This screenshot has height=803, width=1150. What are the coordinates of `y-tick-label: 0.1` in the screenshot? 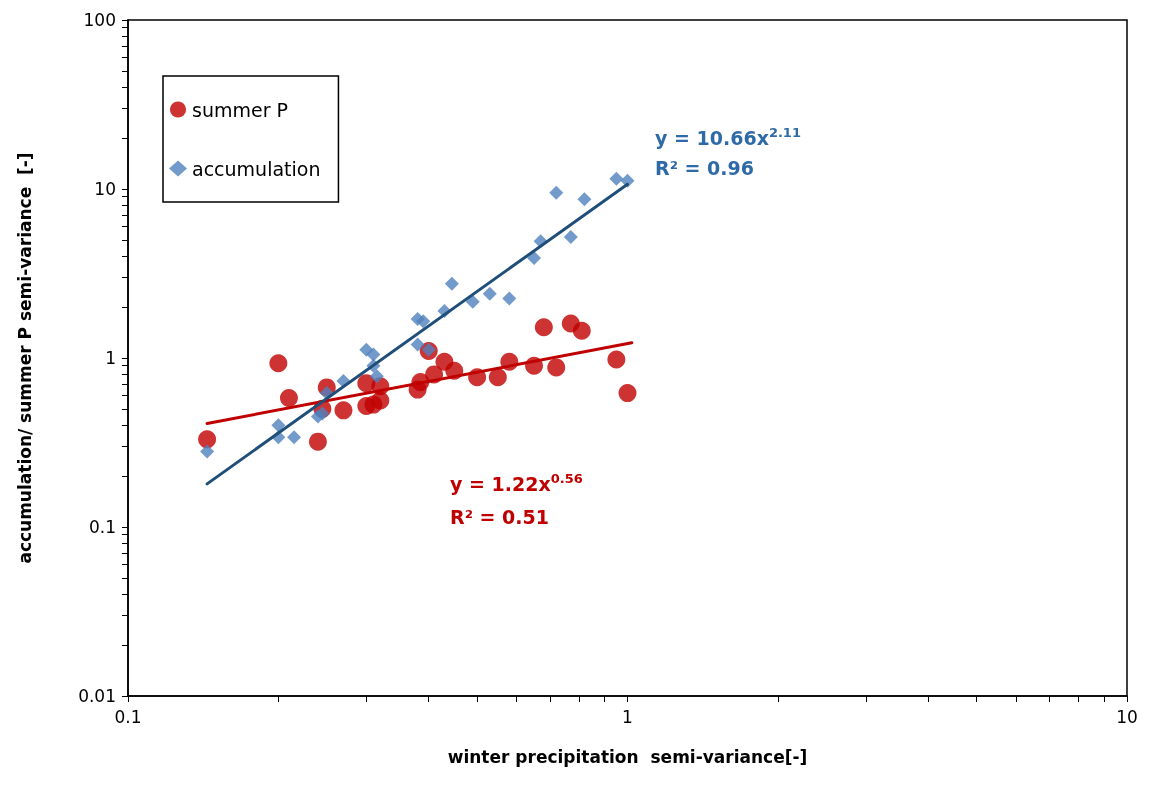 It's located at (102, 527).